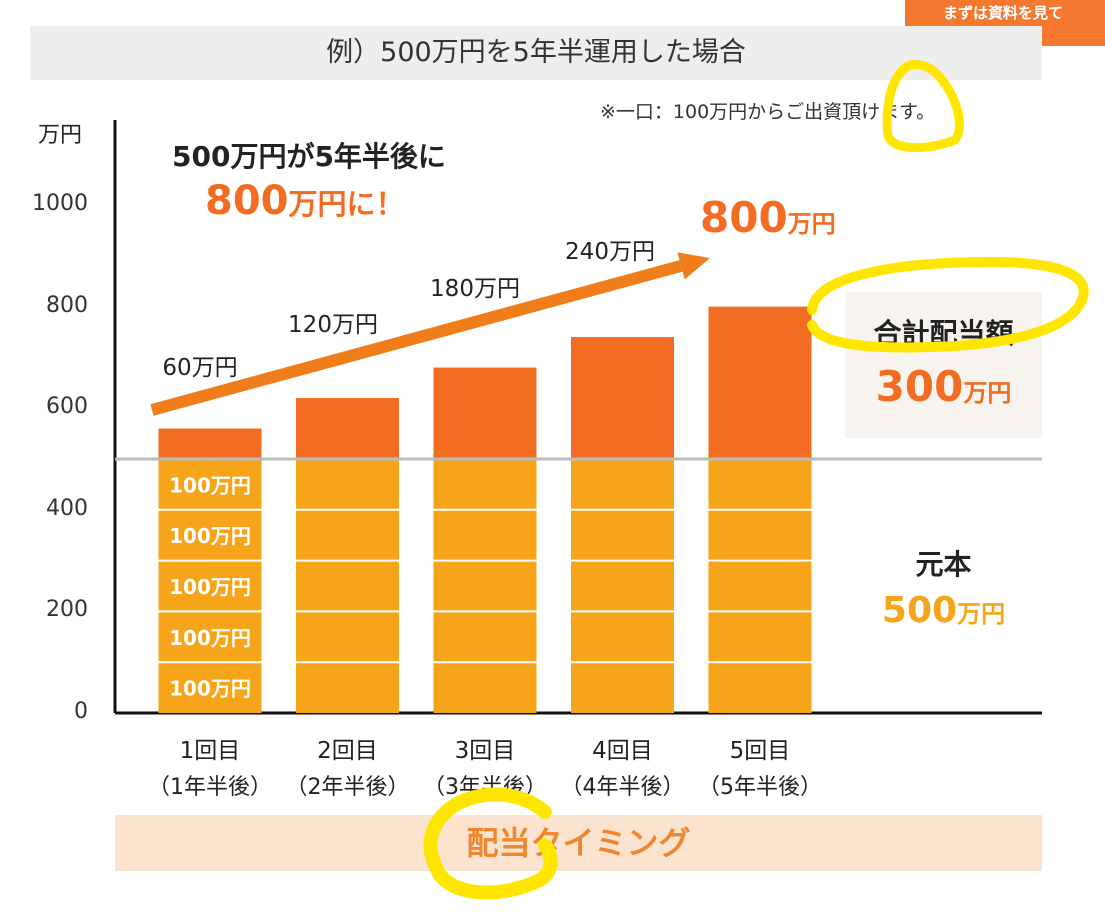 The image size is (1105, 912). Describe the element at coordinates (693, 266) in the screenshot. I see `growth-arrow-head` at that location.